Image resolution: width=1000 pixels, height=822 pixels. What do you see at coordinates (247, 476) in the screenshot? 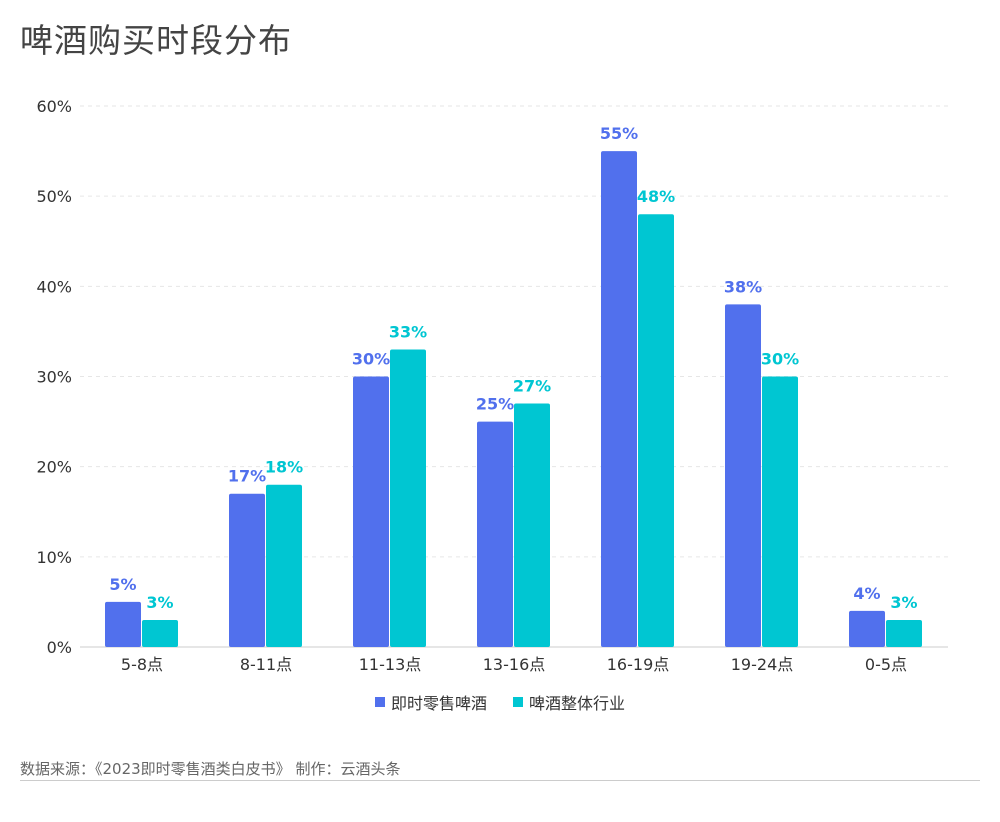
I see `data-label-series-1: 17%` at bounding box center [247, 476].